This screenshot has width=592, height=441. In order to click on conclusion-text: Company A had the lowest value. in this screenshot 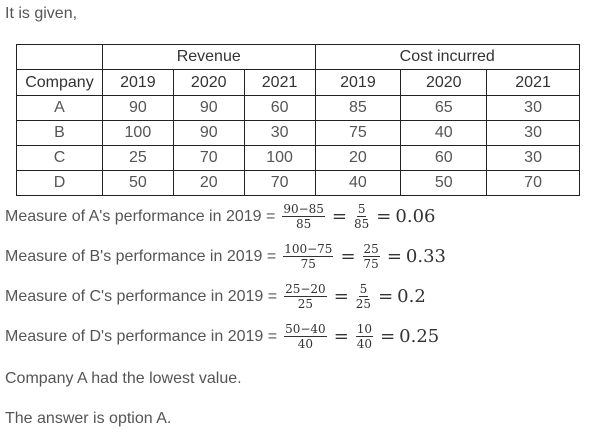, I will do `click(123, 378)`.